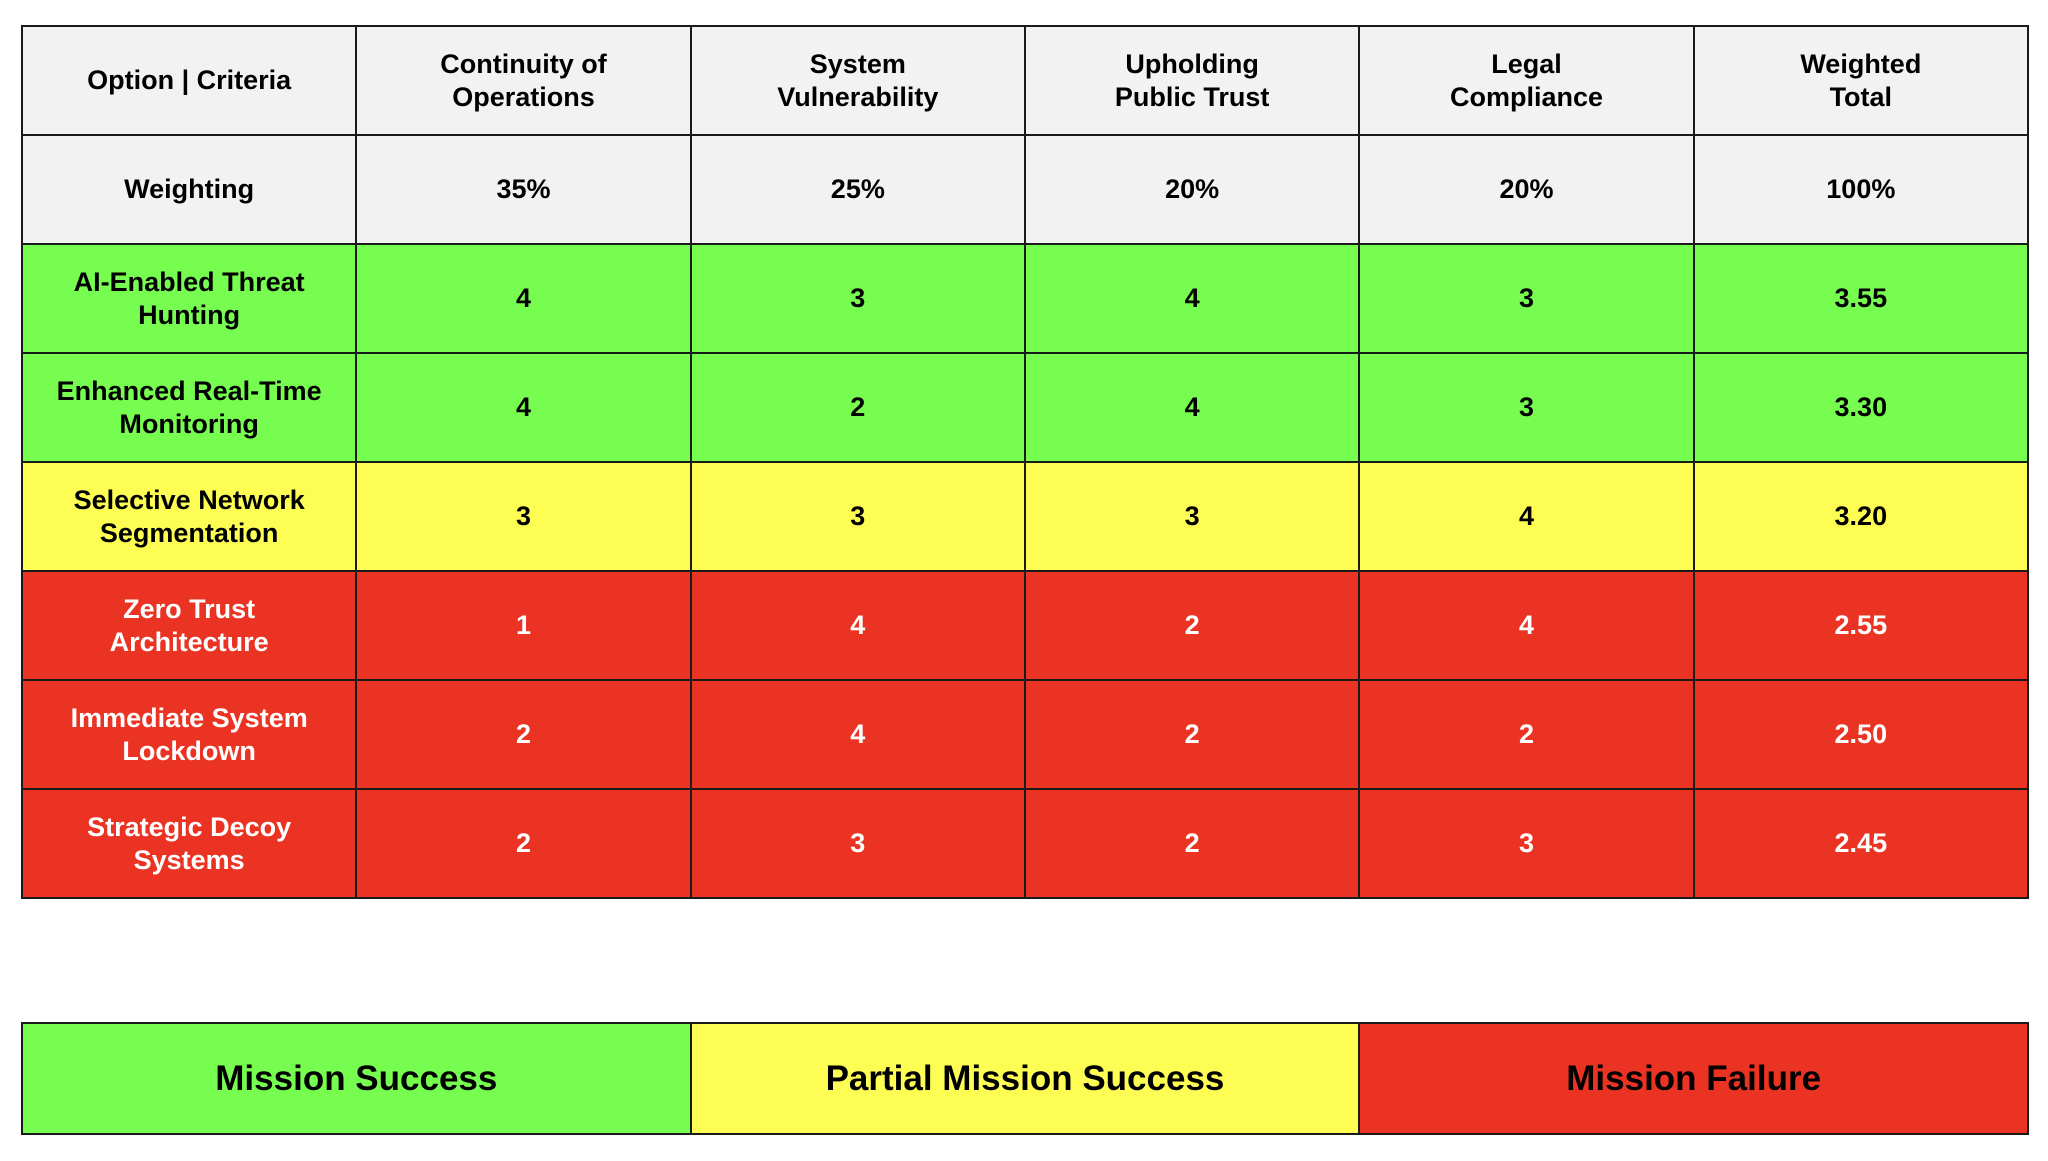 Image resolution: width=2048 pixels, height=1161 pixels. I want to click on option-label-cell: Enhanced Real-Time Monitoring, so click(189, 407).